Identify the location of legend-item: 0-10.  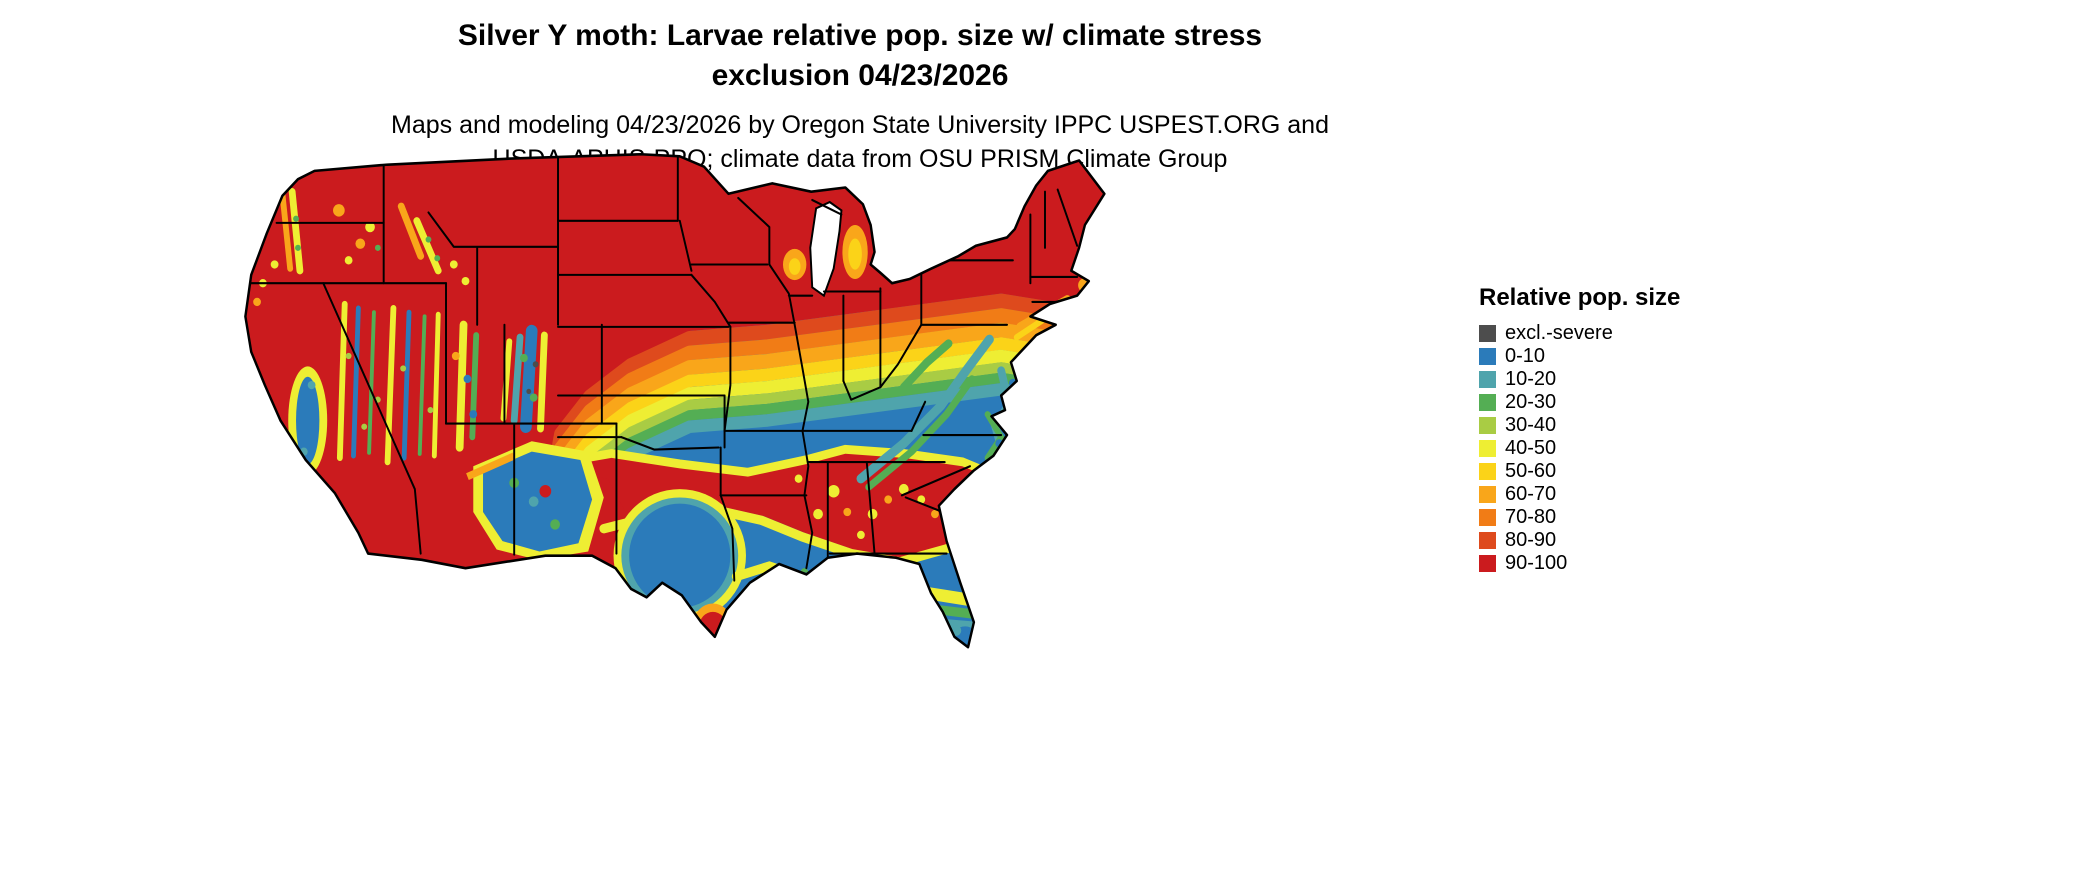
(1579, 356).